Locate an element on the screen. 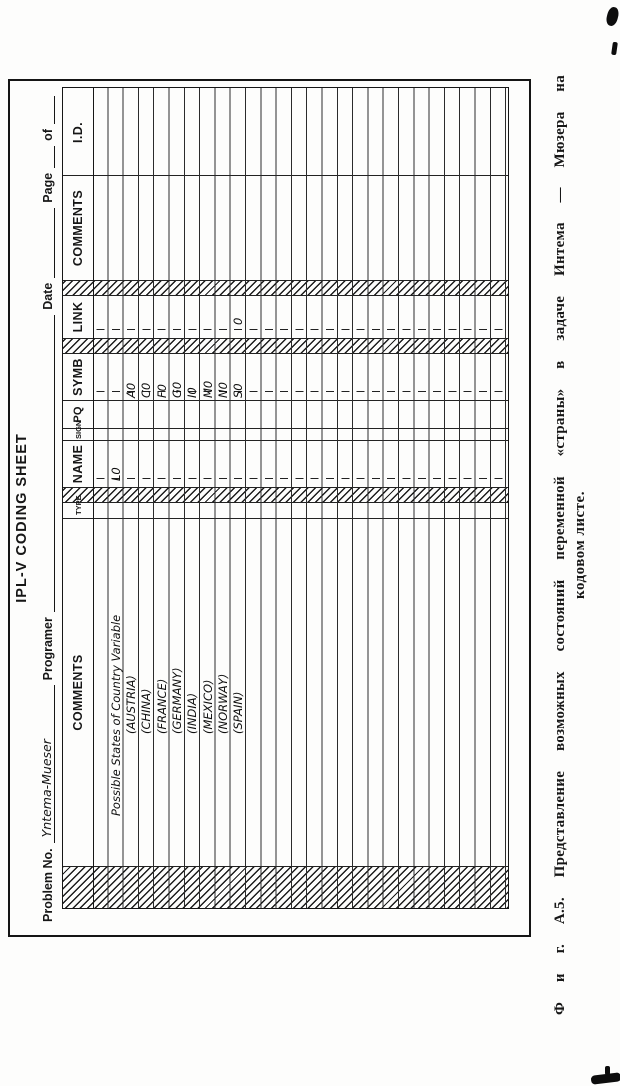  col-header-link: LINK is located at coordinates (78, 317).